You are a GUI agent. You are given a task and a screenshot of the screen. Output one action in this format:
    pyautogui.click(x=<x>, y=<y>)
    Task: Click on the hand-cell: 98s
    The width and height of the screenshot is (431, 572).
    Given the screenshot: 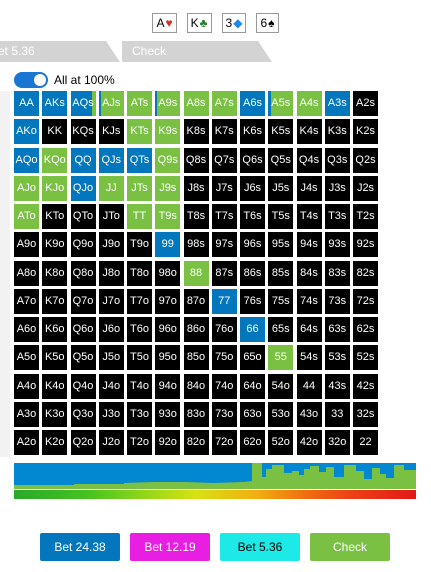 What is the action you would take?
    pyautogui.click(x=196, y=245)
    